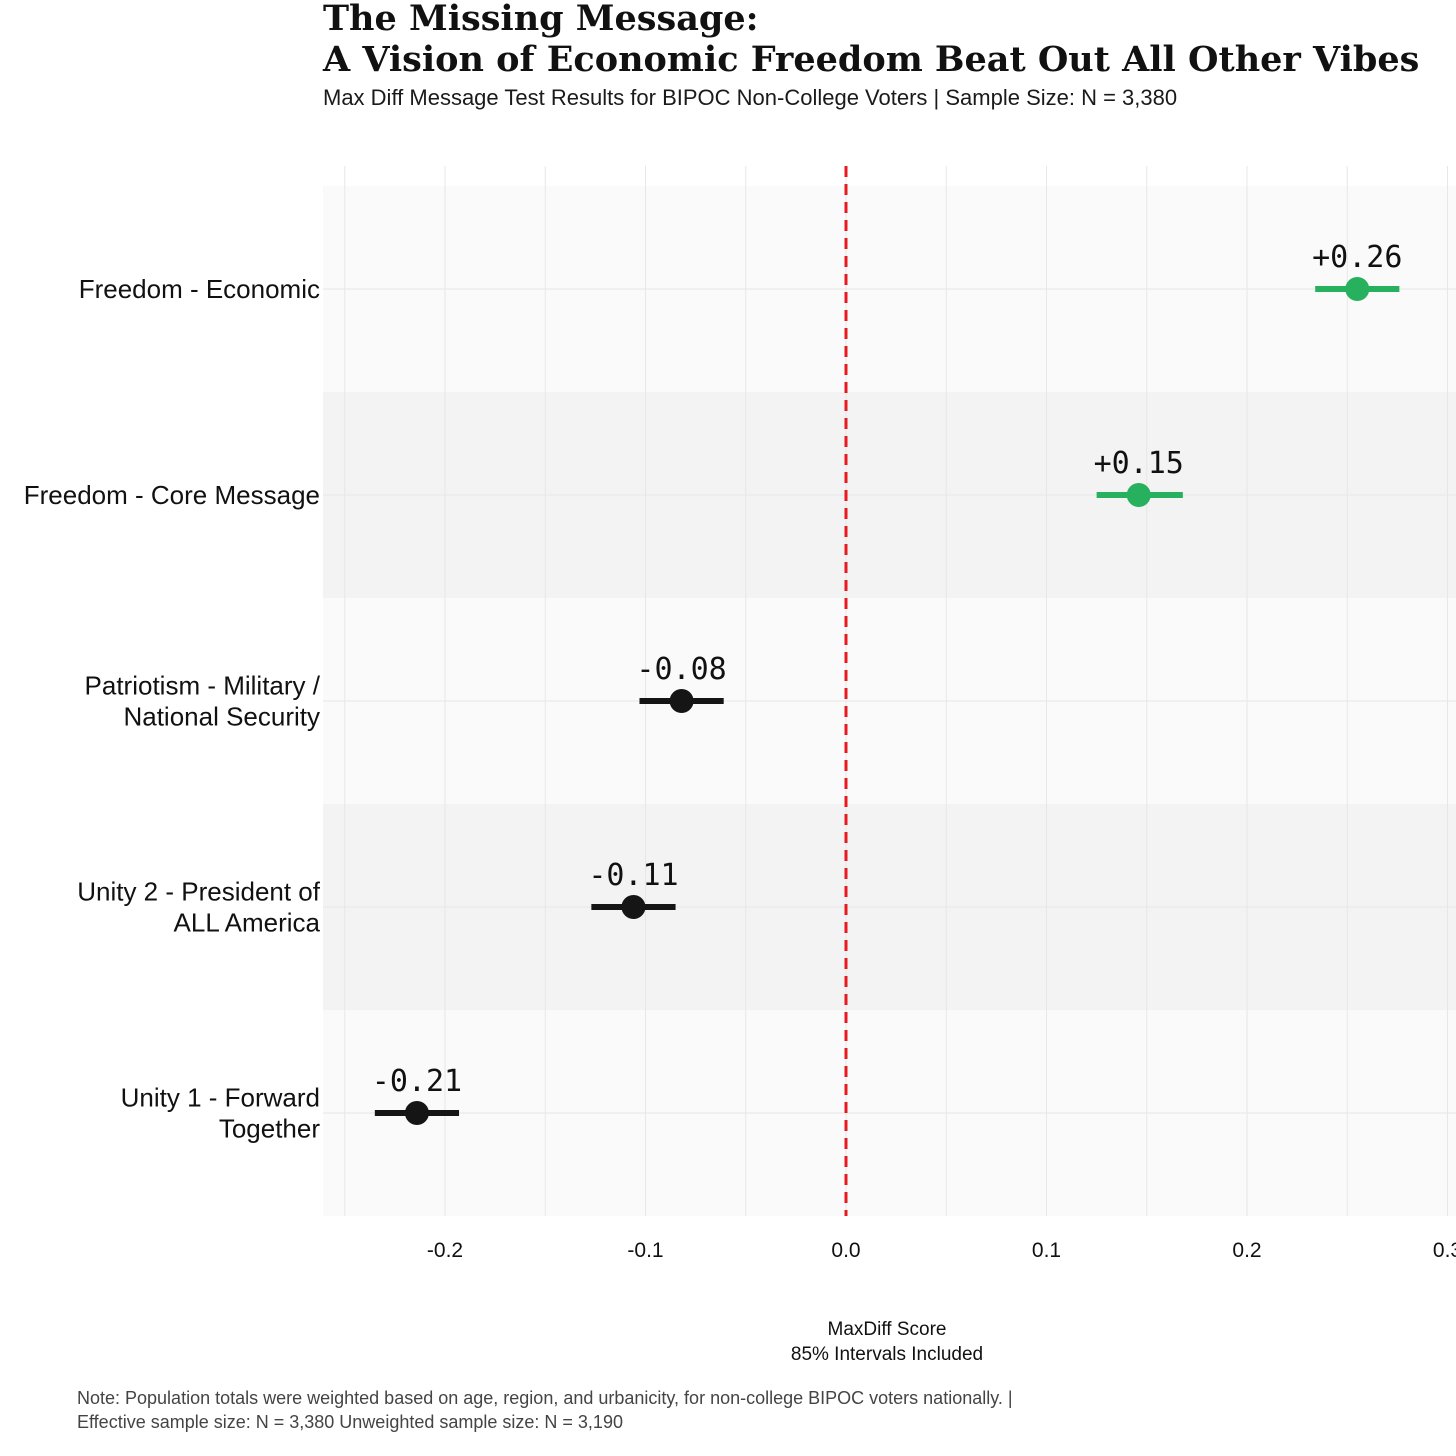 Image resolution: width=1456 pixels, height=1456 pixels. I want to click on x-axis-tick-label: 0.1, so click(1046, 1250).